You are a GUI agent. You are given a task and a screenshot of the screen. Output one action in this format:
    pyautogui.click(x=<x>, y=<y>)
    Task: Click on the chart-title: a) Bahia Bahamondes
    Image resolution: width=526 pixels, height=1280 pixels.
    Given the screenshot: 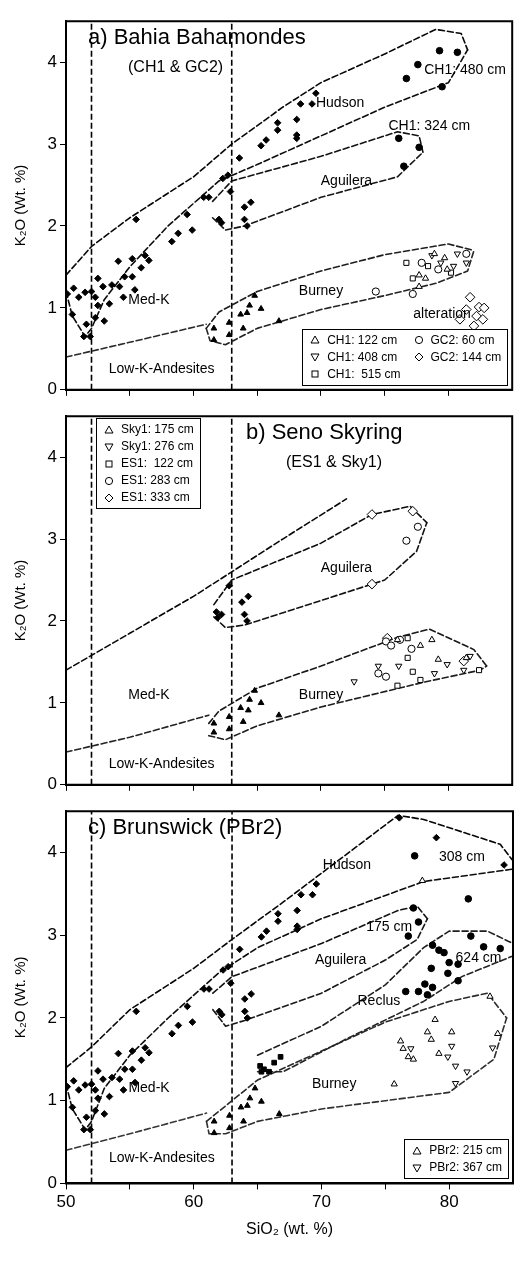 What is the action you would take?
    pyautogui.click(x=197, y=37)
    